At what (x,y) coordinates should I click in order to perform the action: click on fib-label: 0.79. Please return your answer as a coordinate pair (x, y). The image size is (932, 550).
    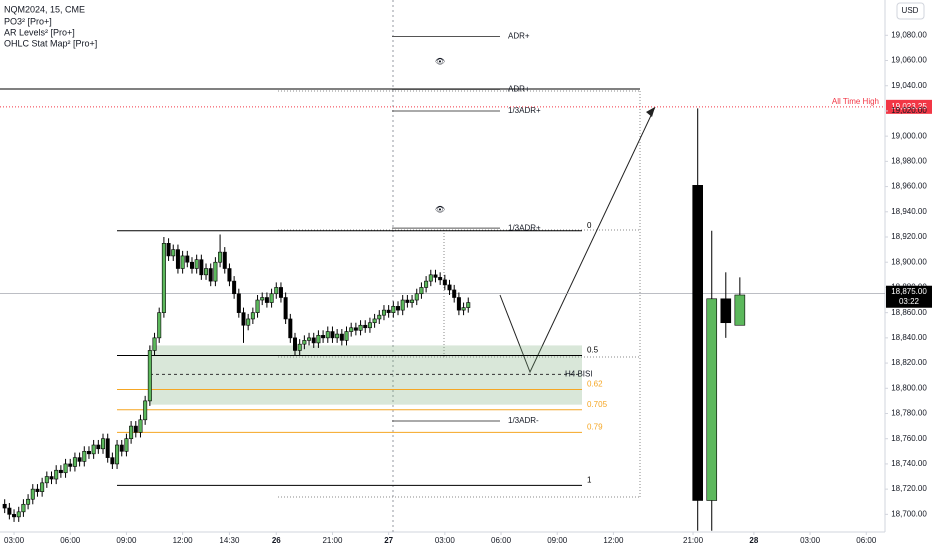
    Looking at the image, I should click on (595, 427).